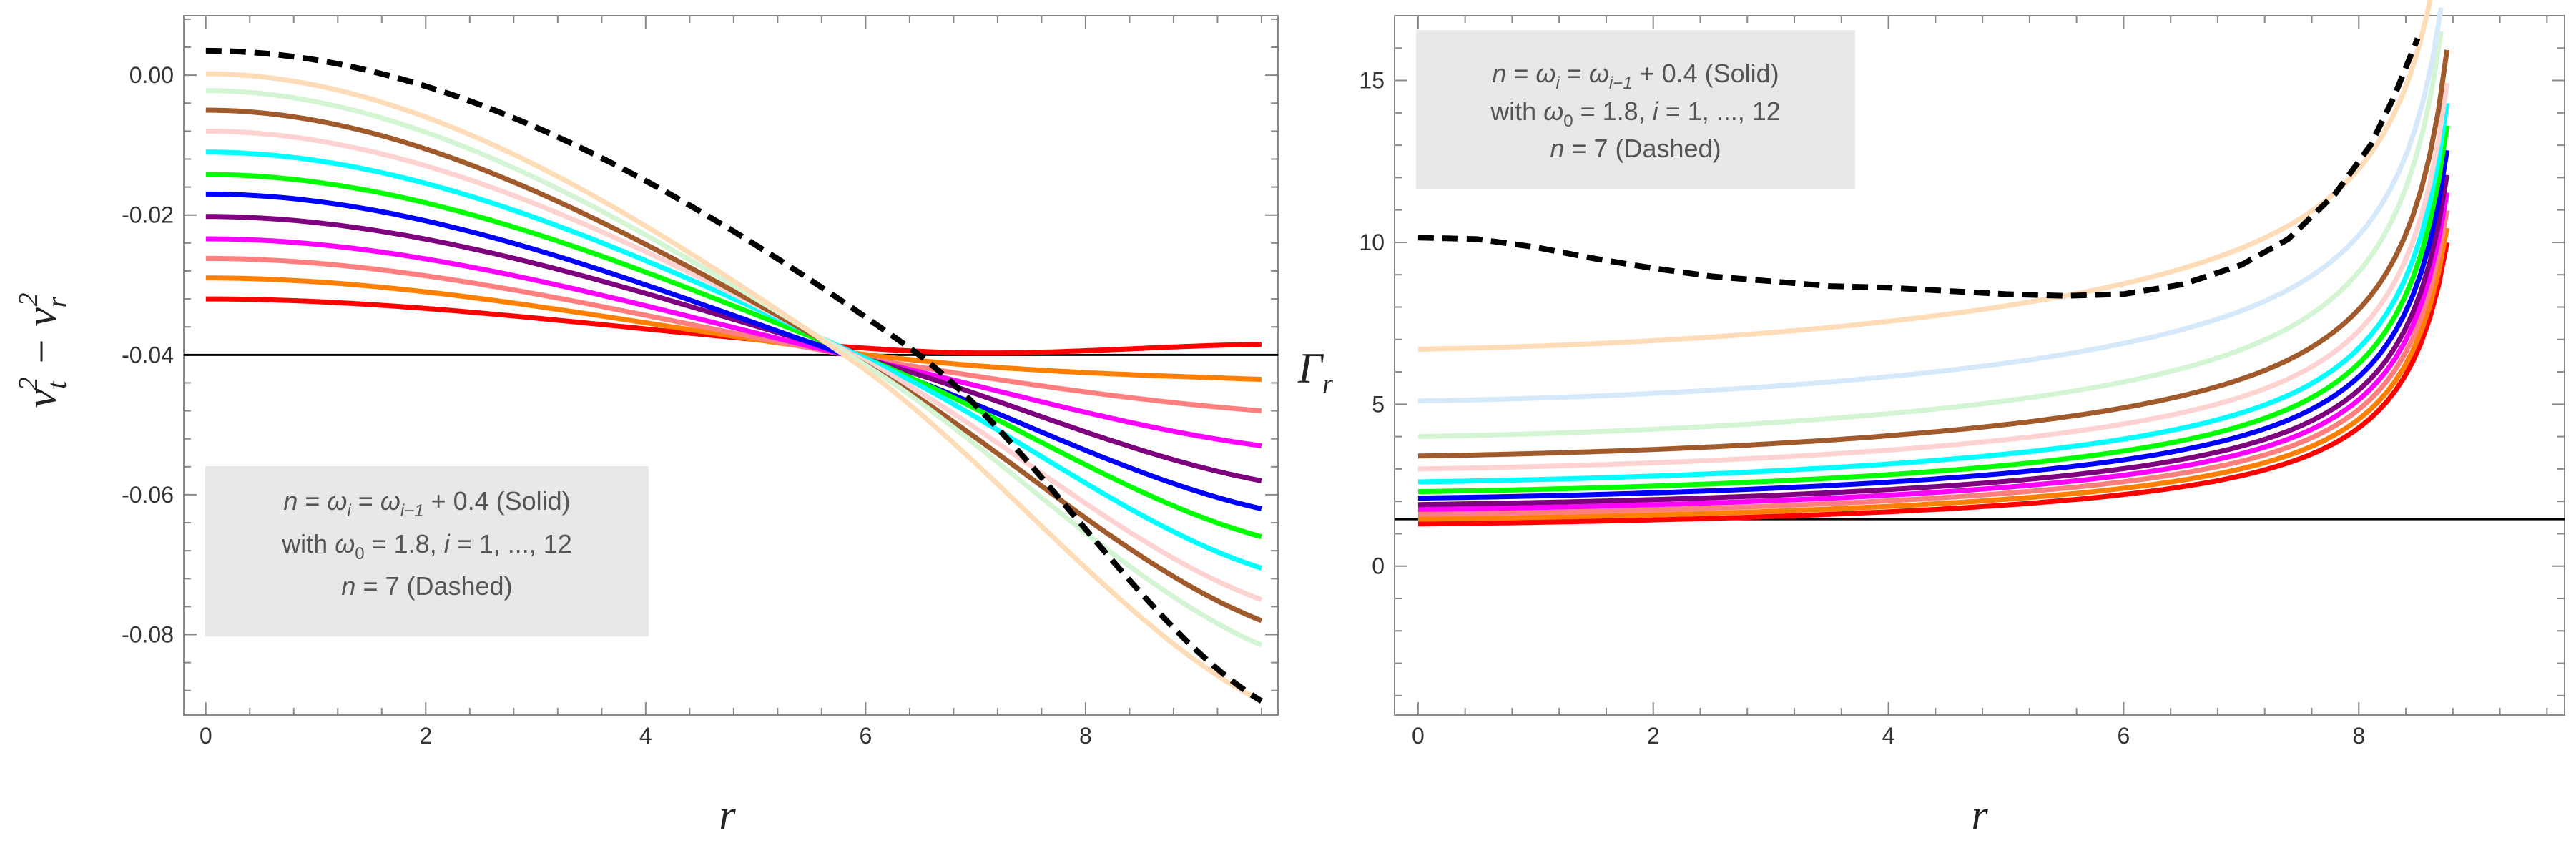  What do you see at coordinates (1085, 736) in the screenshot?
I see `left-x-tick-label: 8` at bounding box center [1085, 736].